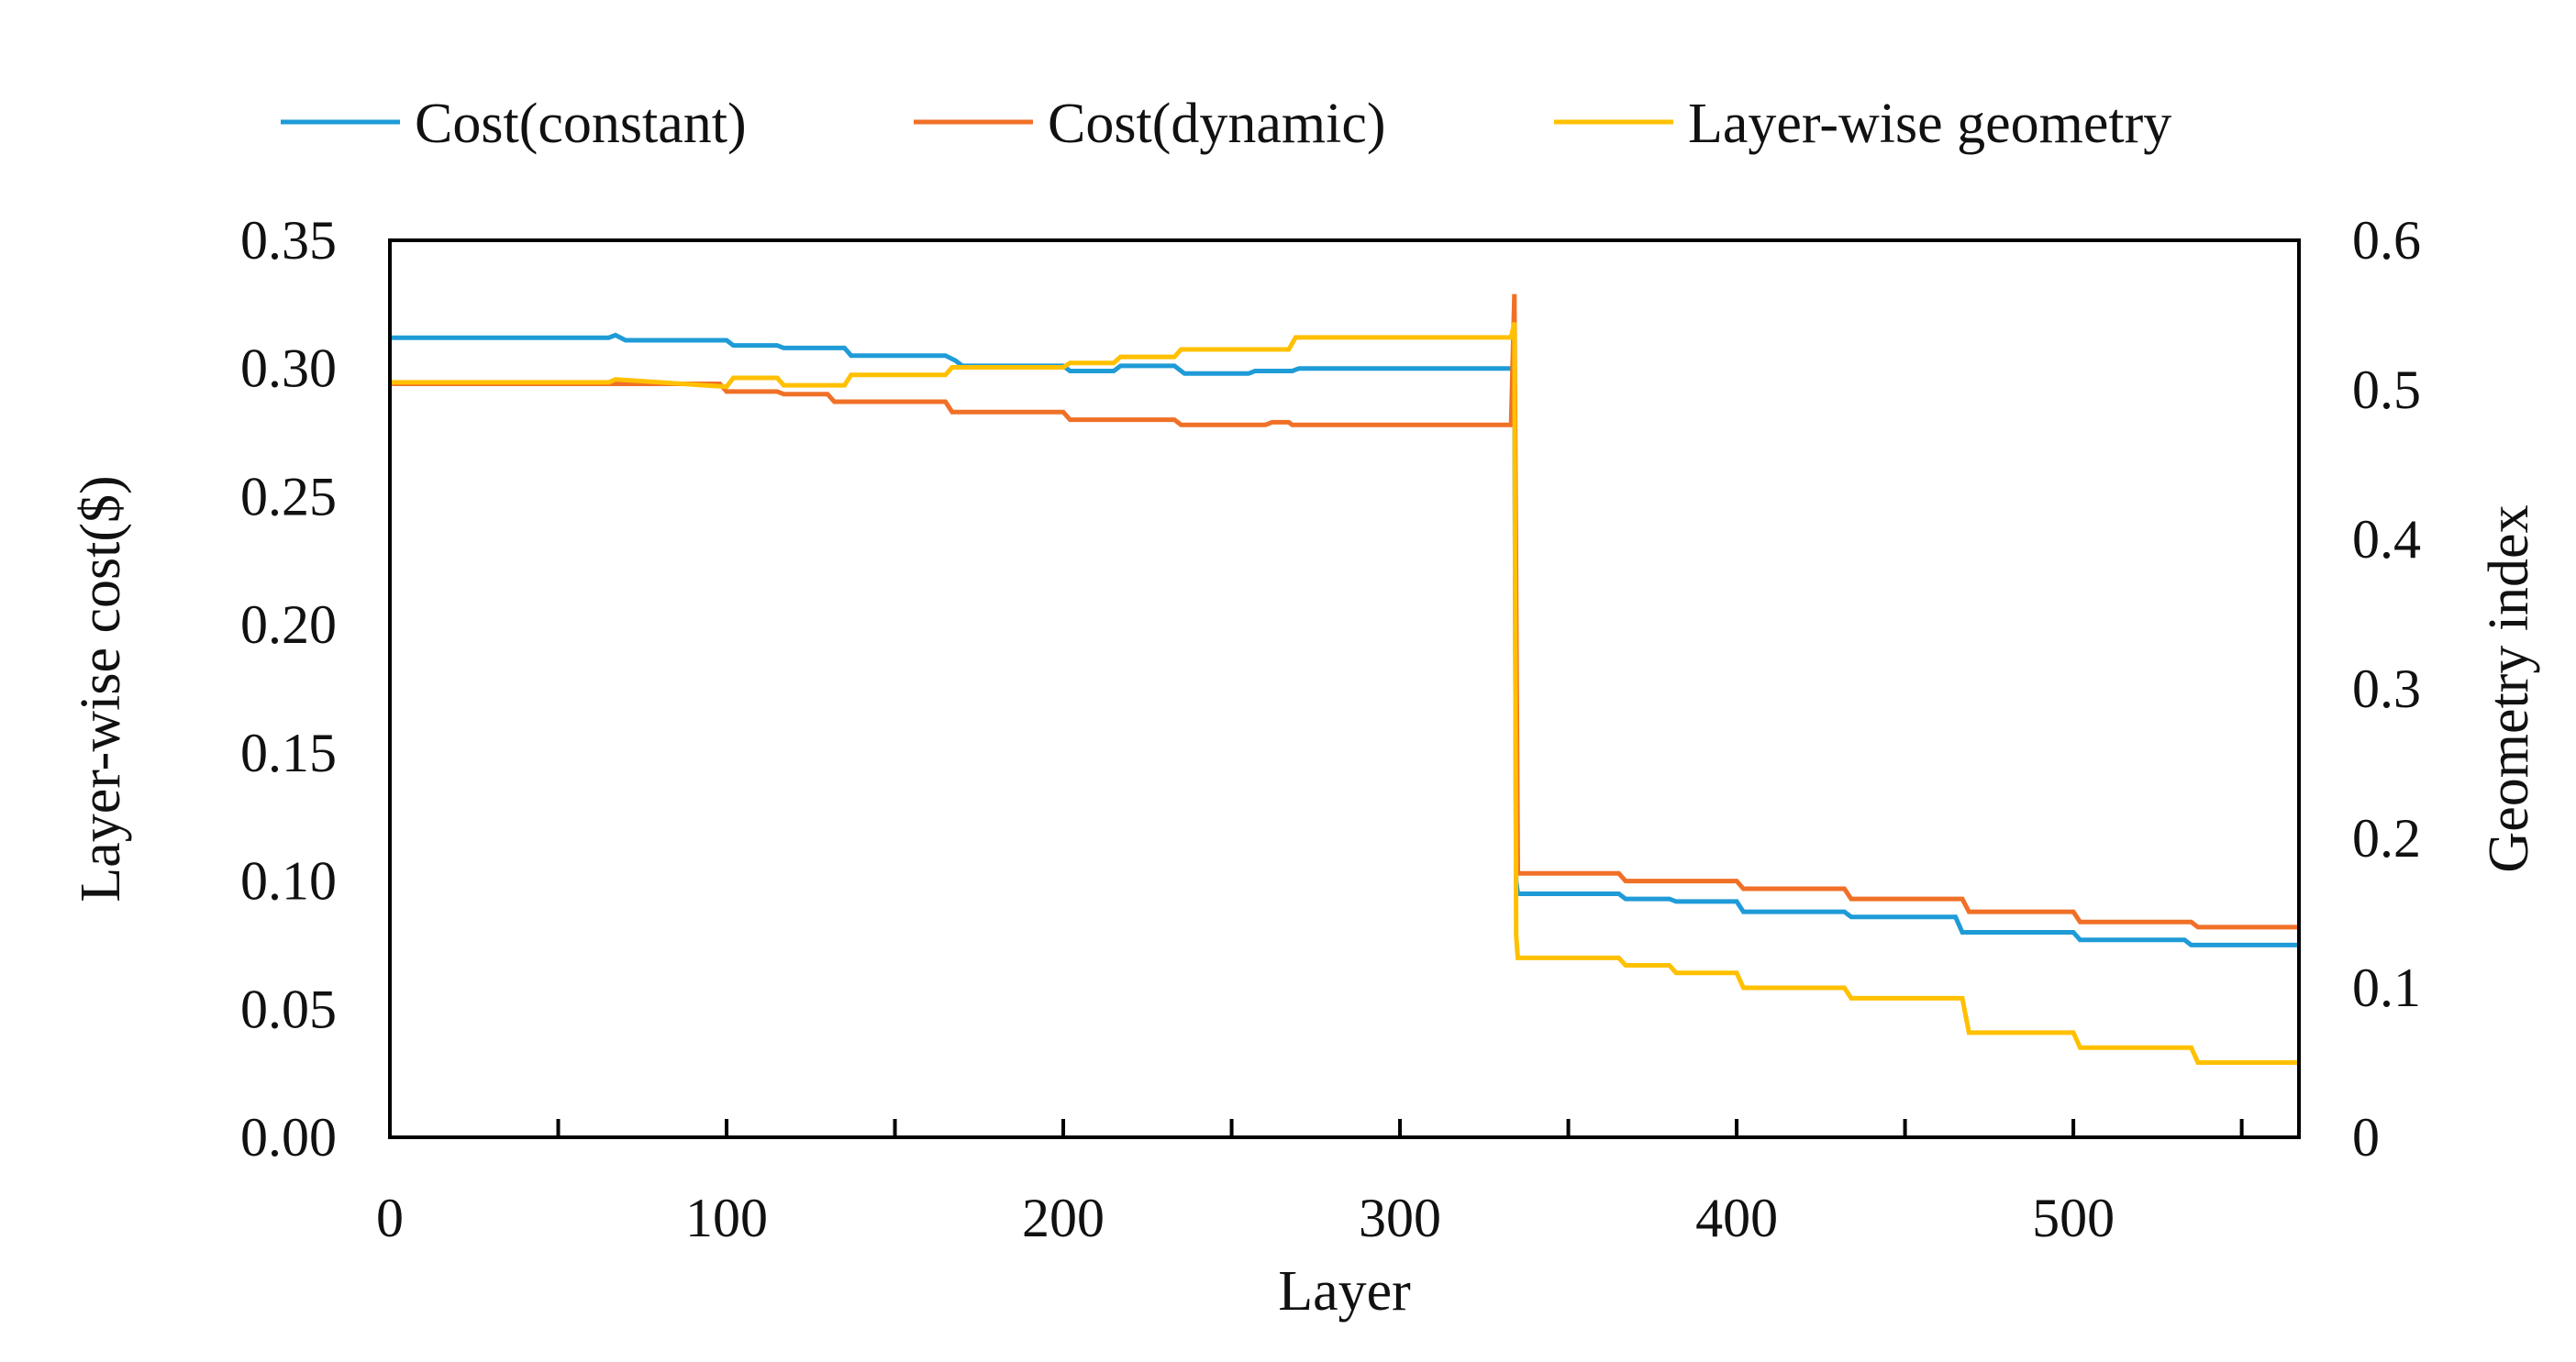  What do you see at coordinates (1736, 1218) in the screenshot?
I see `x-tick-label: 400` at bounding box center [1736, 1218].